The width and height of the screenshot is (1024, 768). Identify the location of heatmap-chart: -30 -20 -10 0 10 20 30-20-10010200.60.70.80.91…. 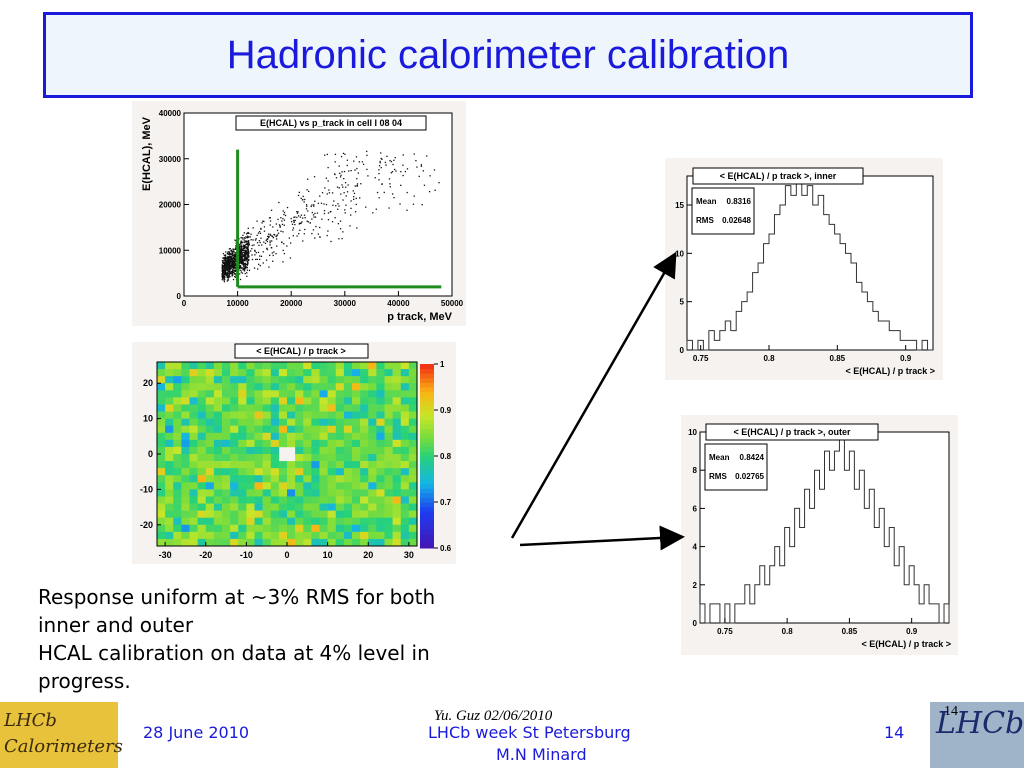
(296, 451).